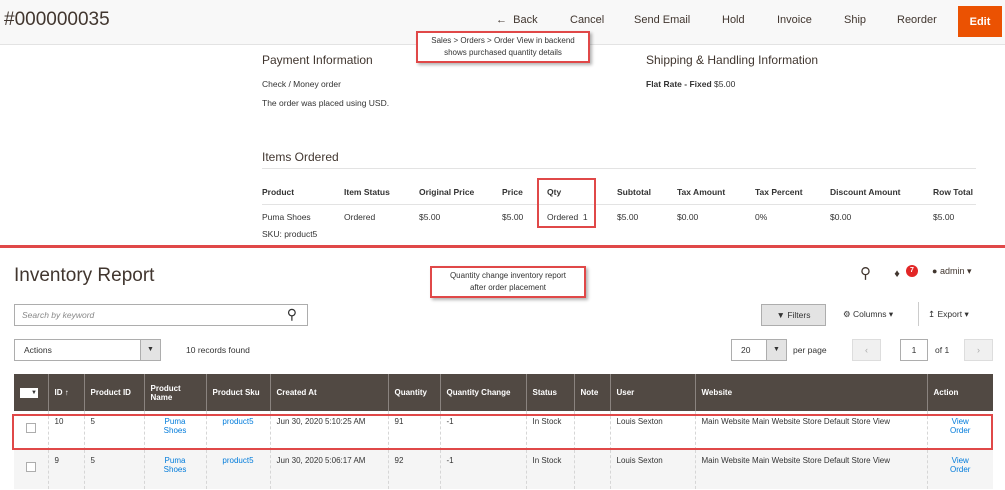  Describe the element at coordinates (914, 350) in the screenshot. I see `page-input: 1` at that location.